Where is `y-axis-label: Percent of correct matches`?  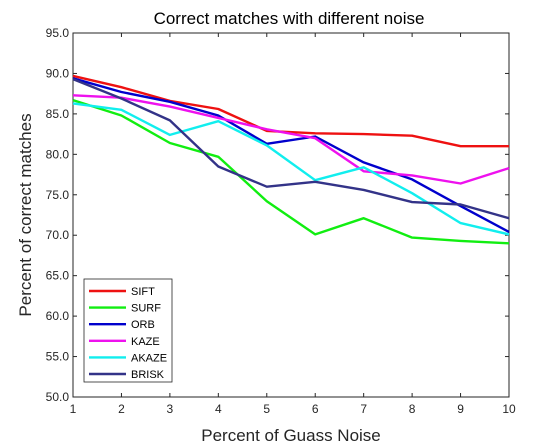 y-axis-label: Percent of correct matches is located at coordinates (25, 214).